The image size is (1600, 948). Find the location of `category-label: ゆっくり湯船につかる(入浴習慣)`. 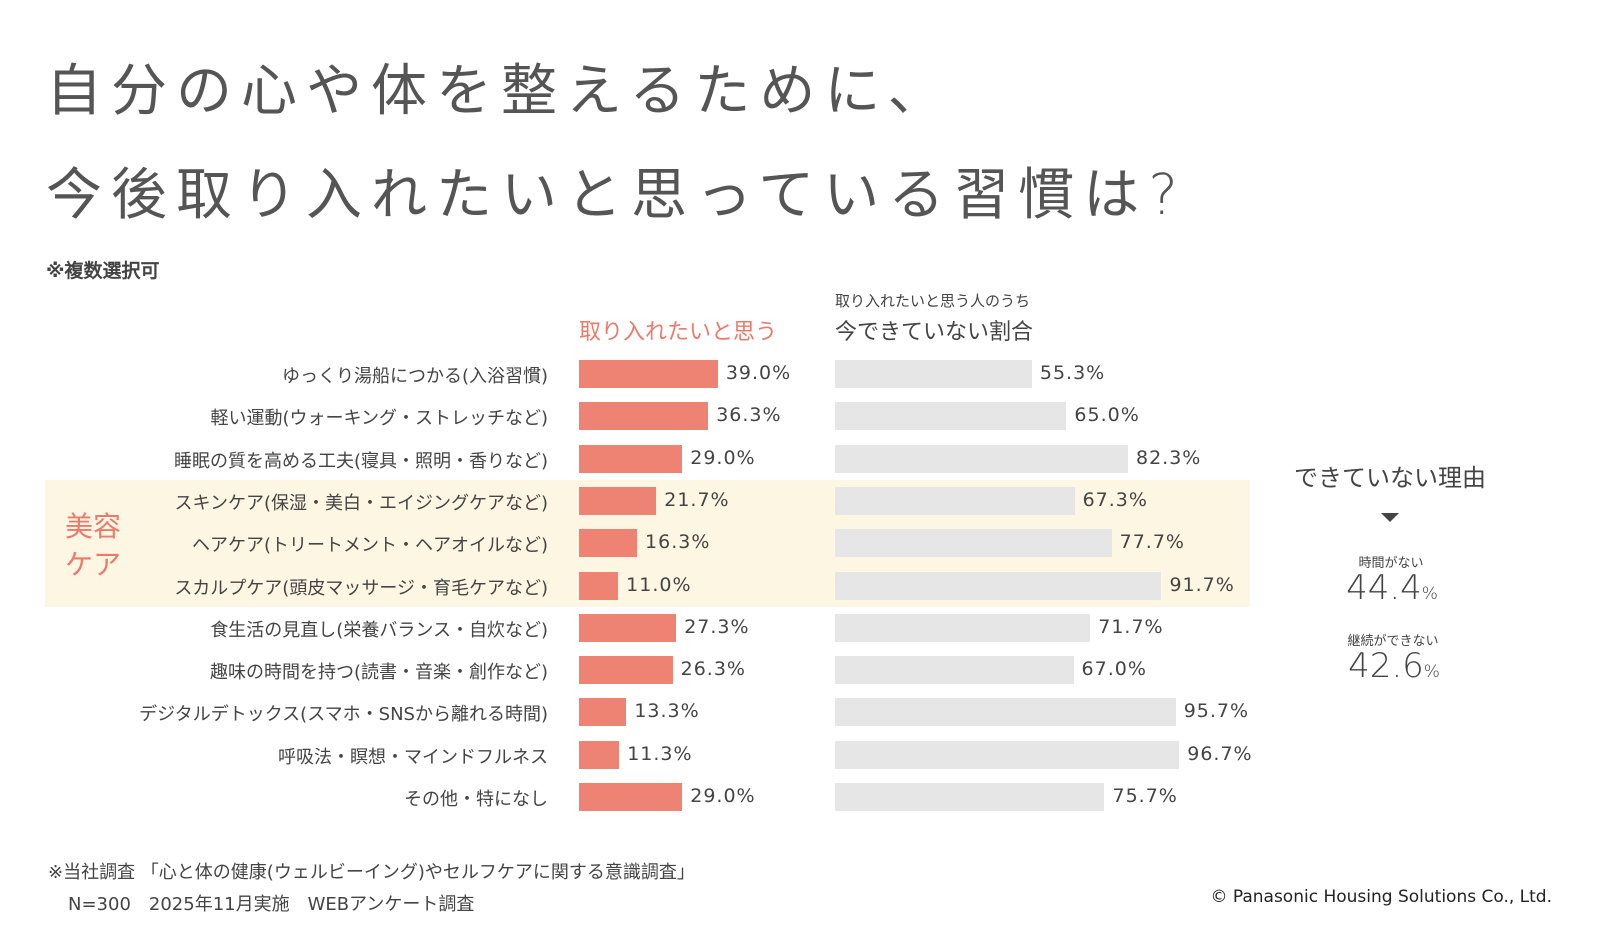

category-label: ゆっくり湯船につかる(入浴習慣) is located at coordinates (414, 376).